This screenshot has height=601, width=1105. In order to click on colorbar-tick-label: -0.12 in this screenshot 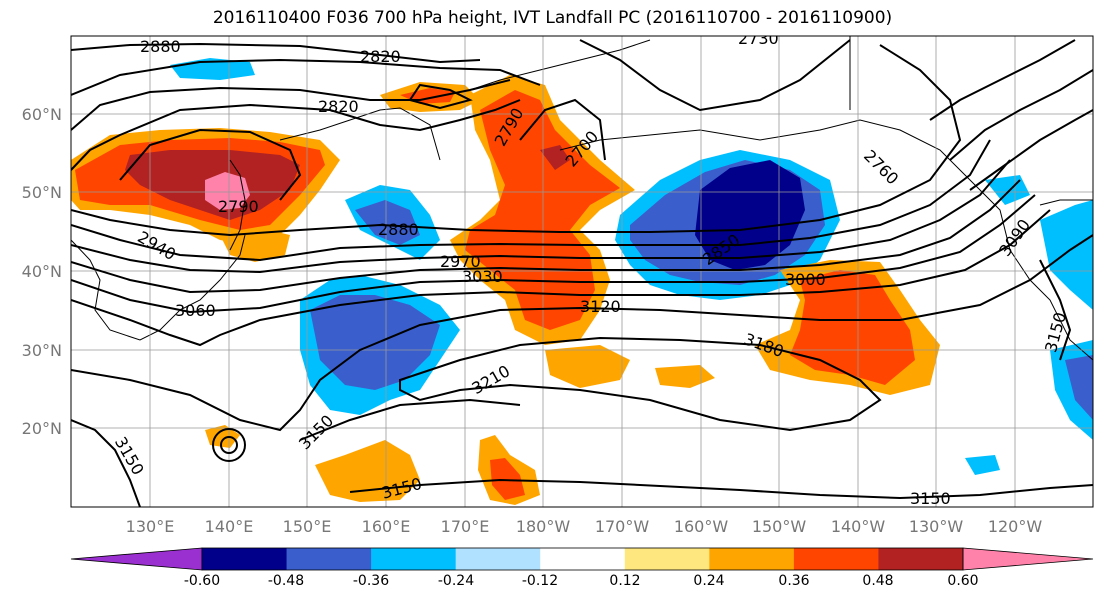, I will do `click(540, 581)`.